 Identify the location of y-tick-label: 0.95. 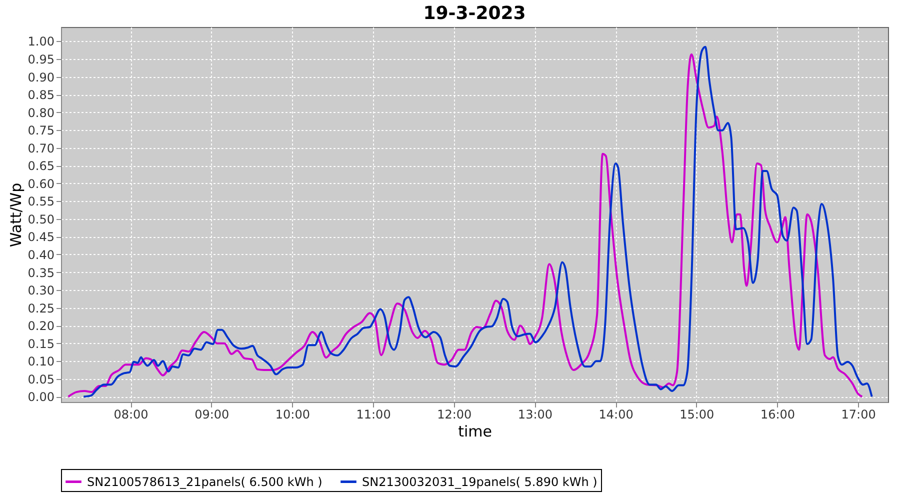
(41, 59).